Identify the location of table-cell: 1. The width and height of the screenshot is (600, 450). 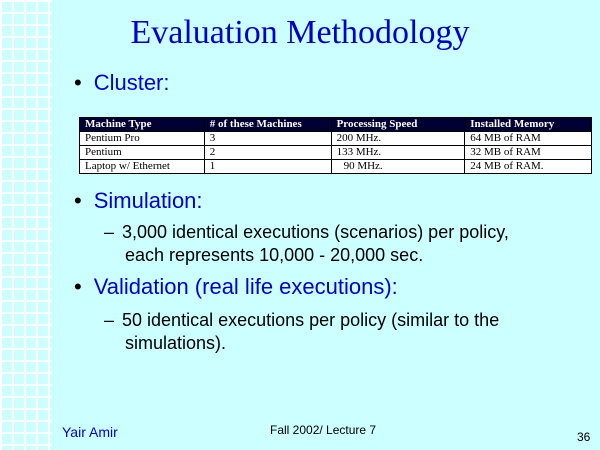
(267, 166).